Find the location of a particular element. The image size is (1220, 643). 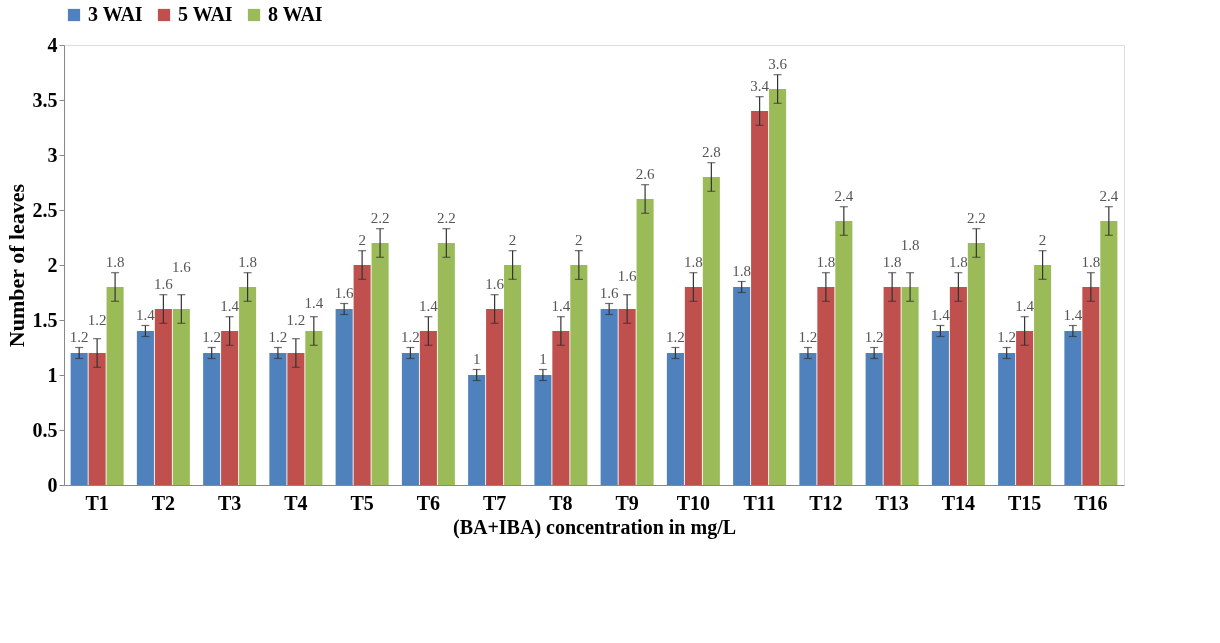

y-tick-label: 2.5 is located at coordinates (45, 209).